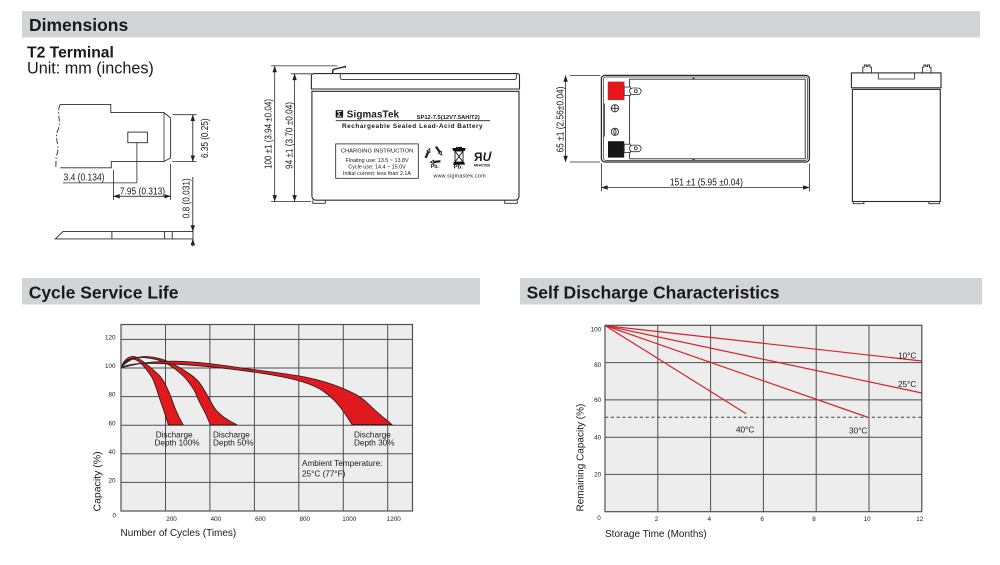 This screenshot has height=565, width=1000. I want to click on svg-text: SP12-7.5(12V7.5AH/T2), so click(448, 118).